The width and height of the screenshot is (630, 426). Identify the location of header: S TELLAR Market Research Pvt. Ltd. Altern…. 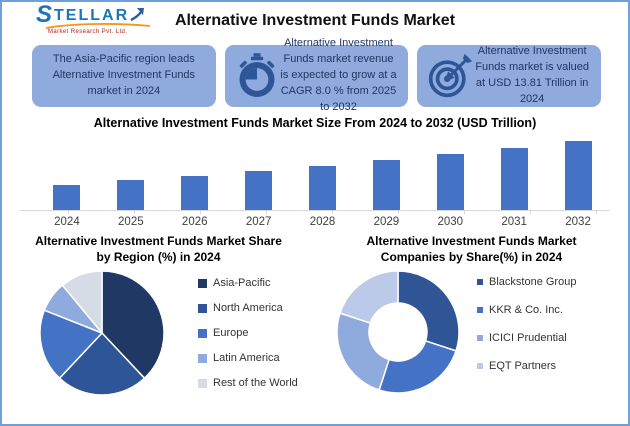
(315, 22).